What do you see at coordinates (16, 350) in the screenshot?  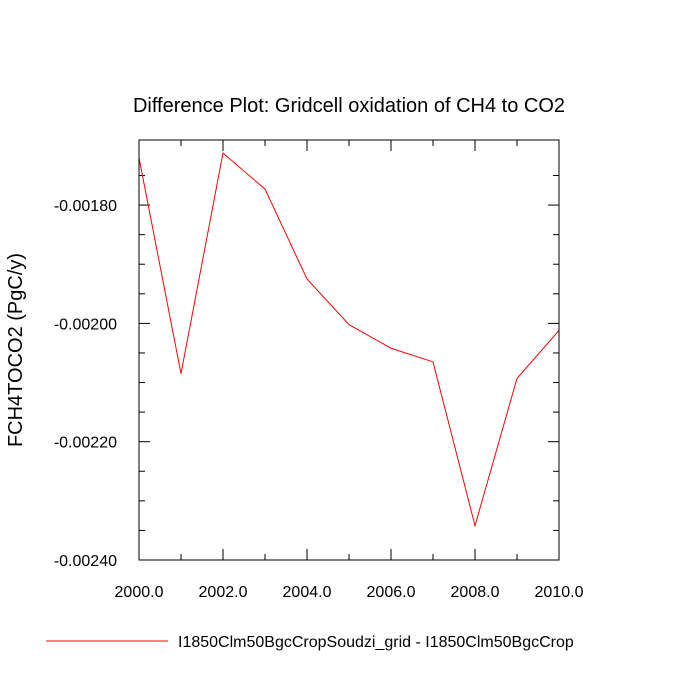 I see `y-axis-label: FCH4TOCO2 (PgC/y)` at bounding box center [16, 350].